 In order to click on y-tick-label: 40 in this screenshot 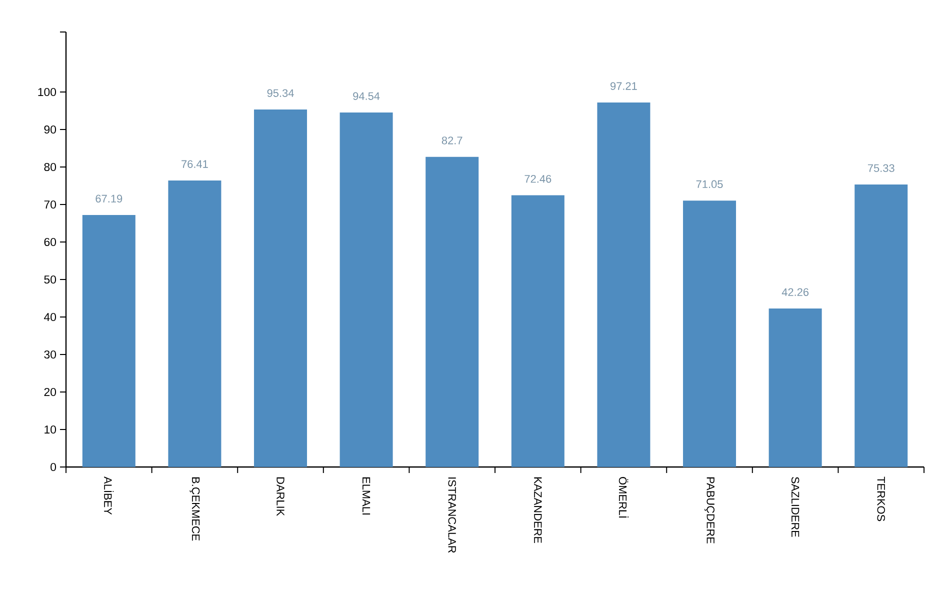, I will do `click(50, 317)`.